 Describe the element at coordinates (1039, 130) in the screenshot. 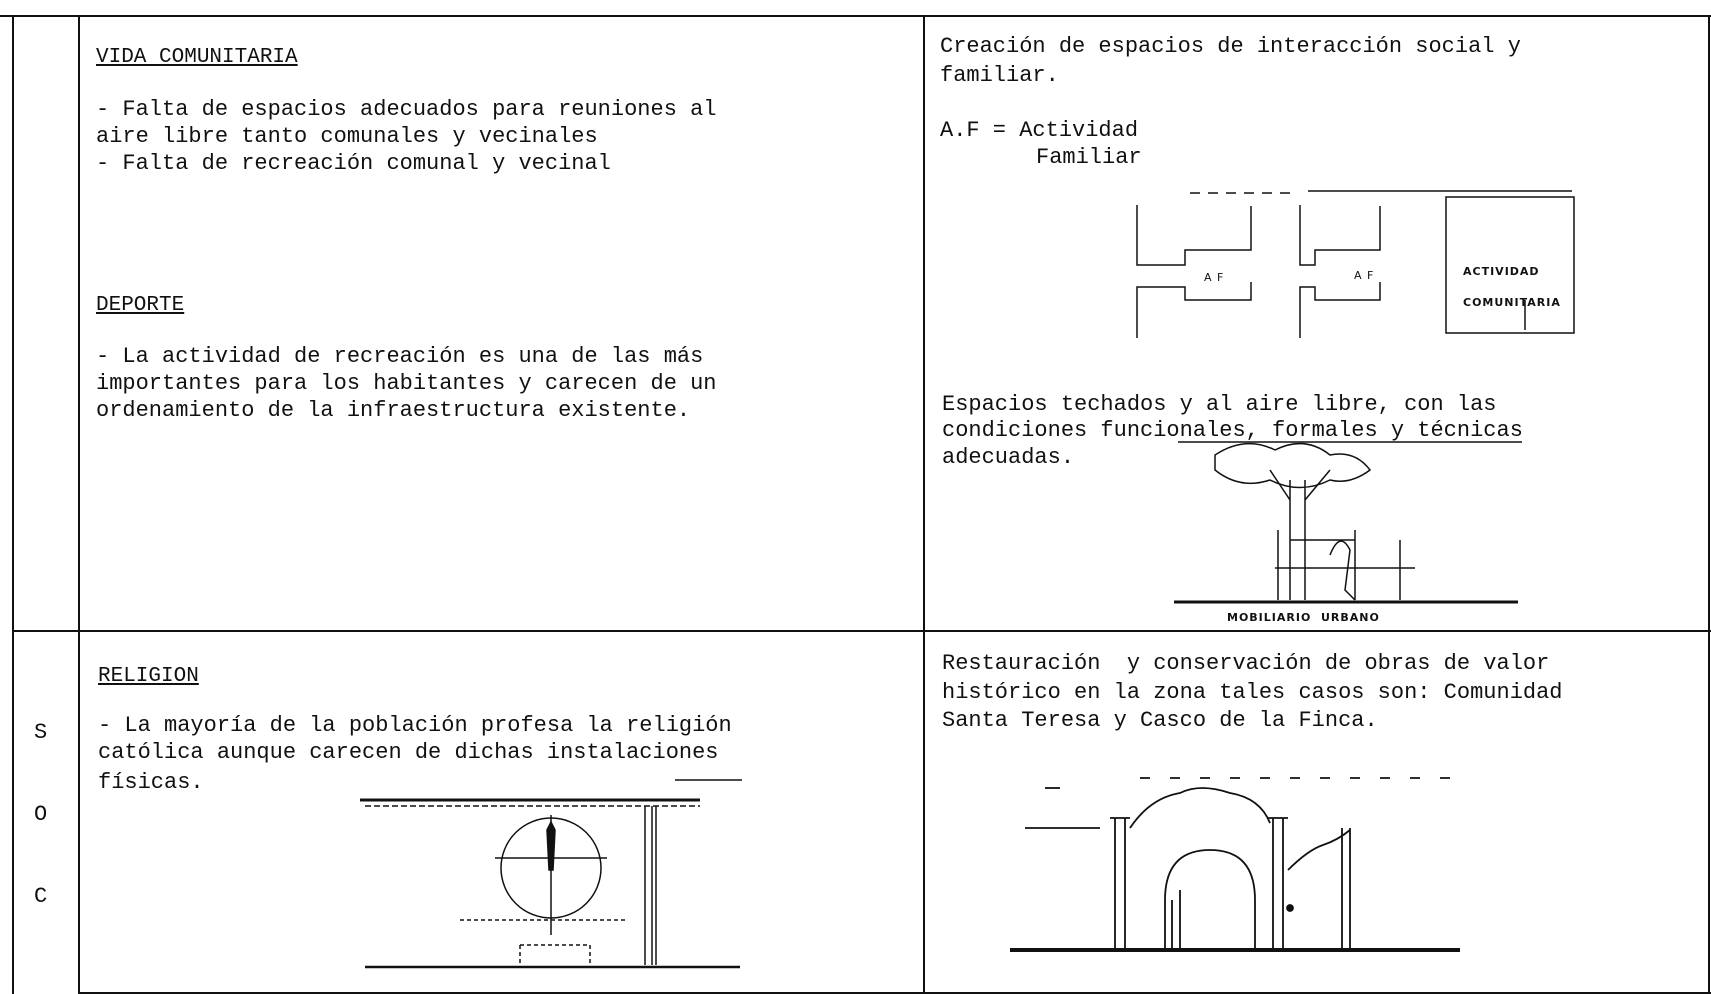

I see `text-line: A.F = Actividad` at that location.